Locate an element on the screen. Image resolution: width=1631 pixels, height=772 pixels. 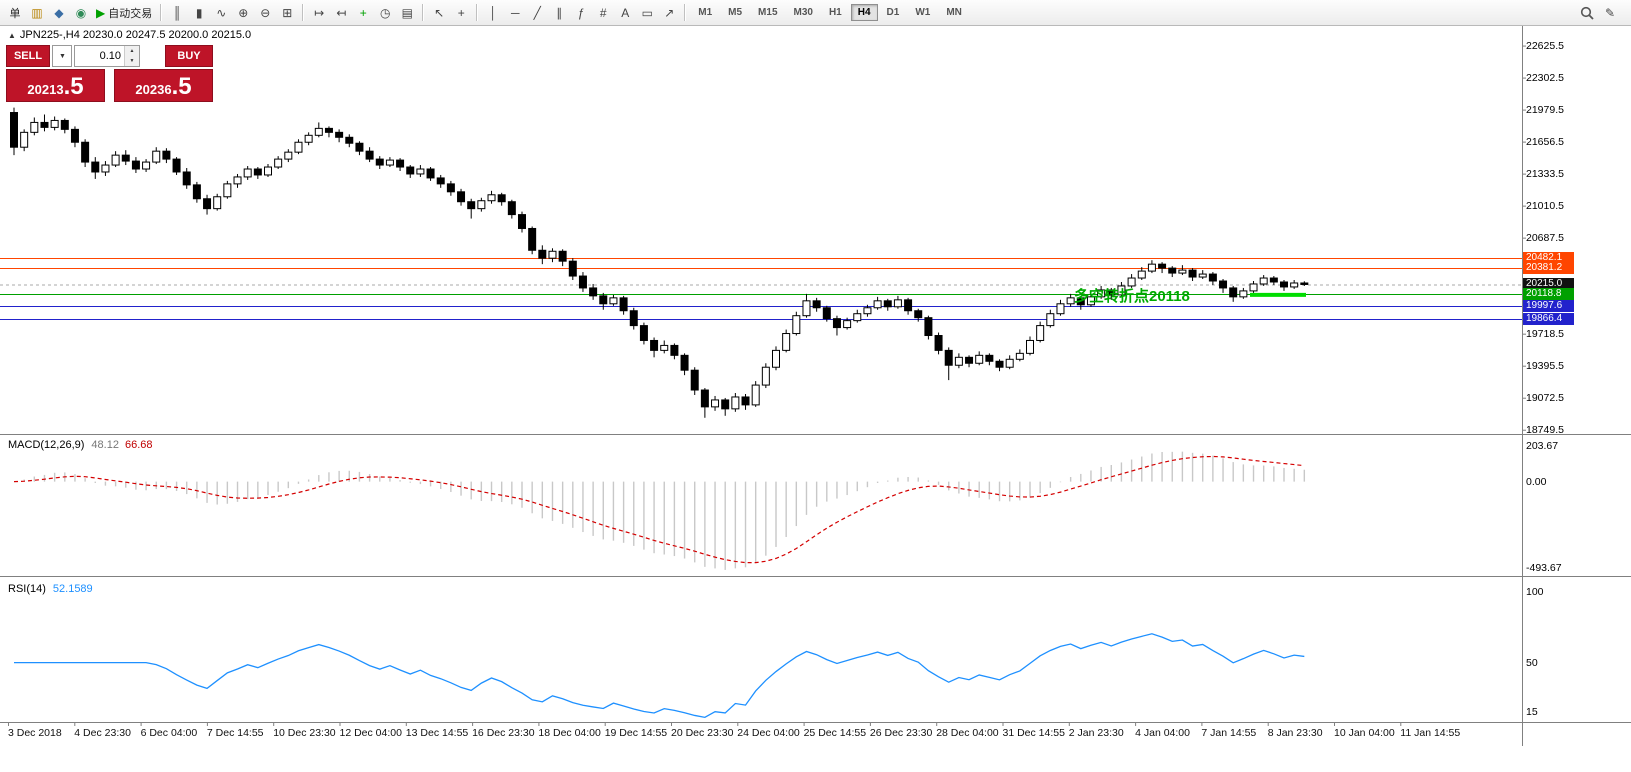
macd-indicator is located at coordinates (659, 510).